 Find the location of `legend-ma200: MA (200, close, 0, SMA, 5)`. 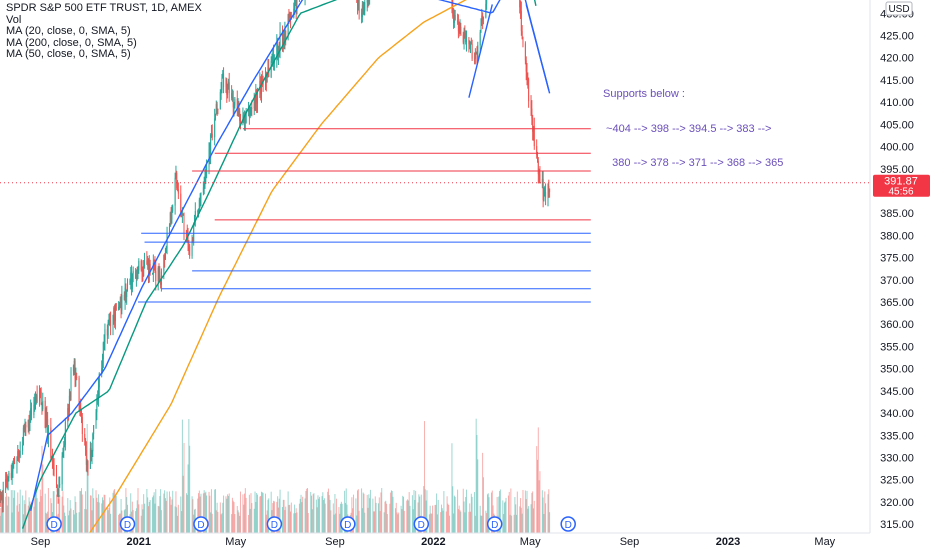

legend-ma200: MA (200, close, 0, SMA, 5) is located at coordinates (71, 42).